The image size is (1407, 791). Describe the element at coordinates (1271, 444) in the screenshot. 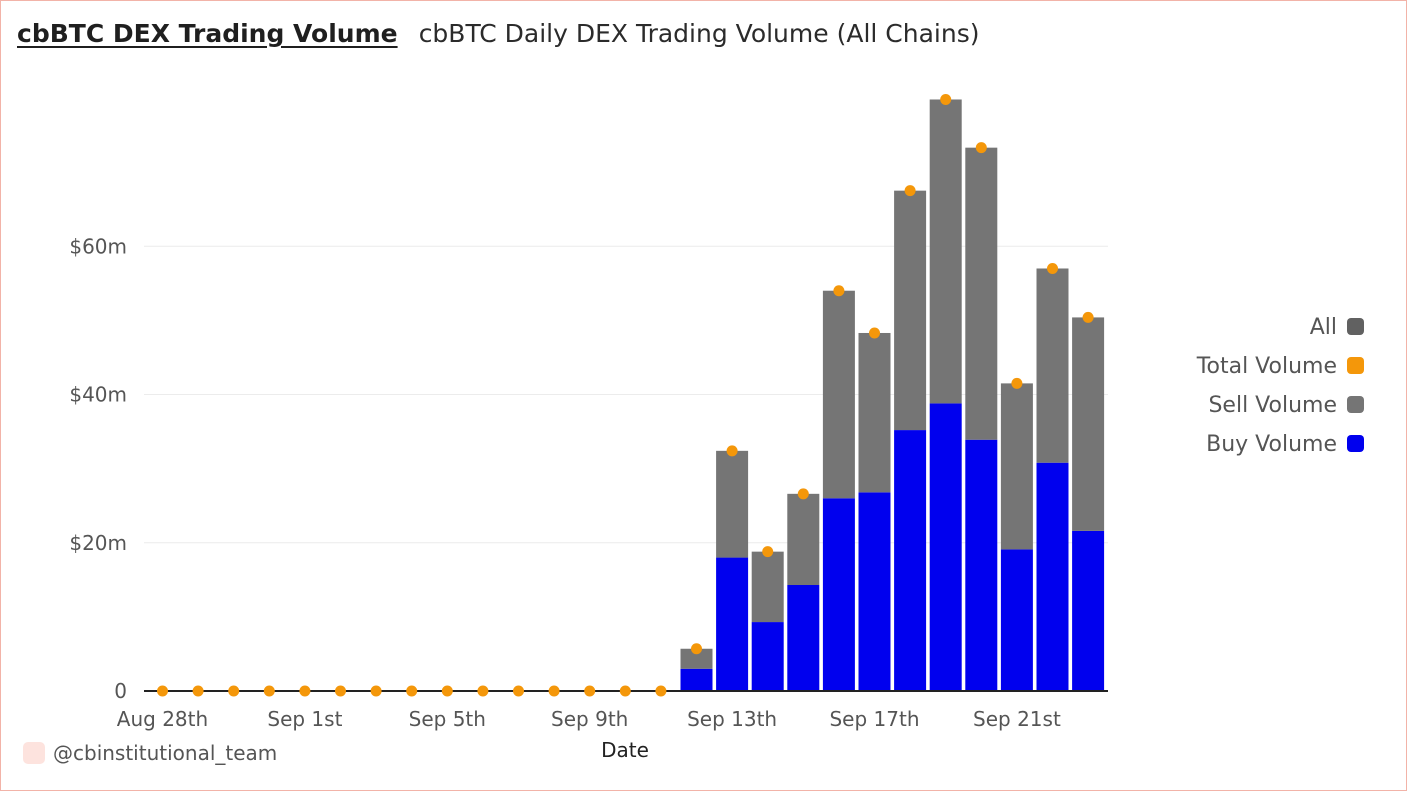

I see `legend-label: Buy Volume` at that location.